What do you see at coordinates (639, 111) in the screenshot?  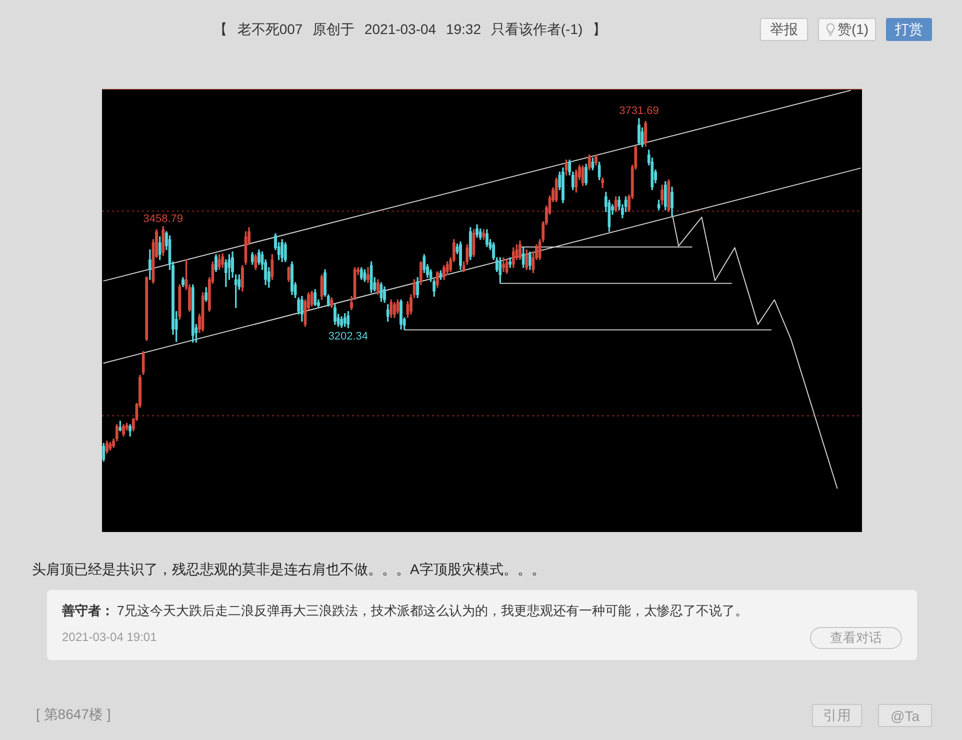 I see `annotation: 3731.69` at bounding box center [639, 111].